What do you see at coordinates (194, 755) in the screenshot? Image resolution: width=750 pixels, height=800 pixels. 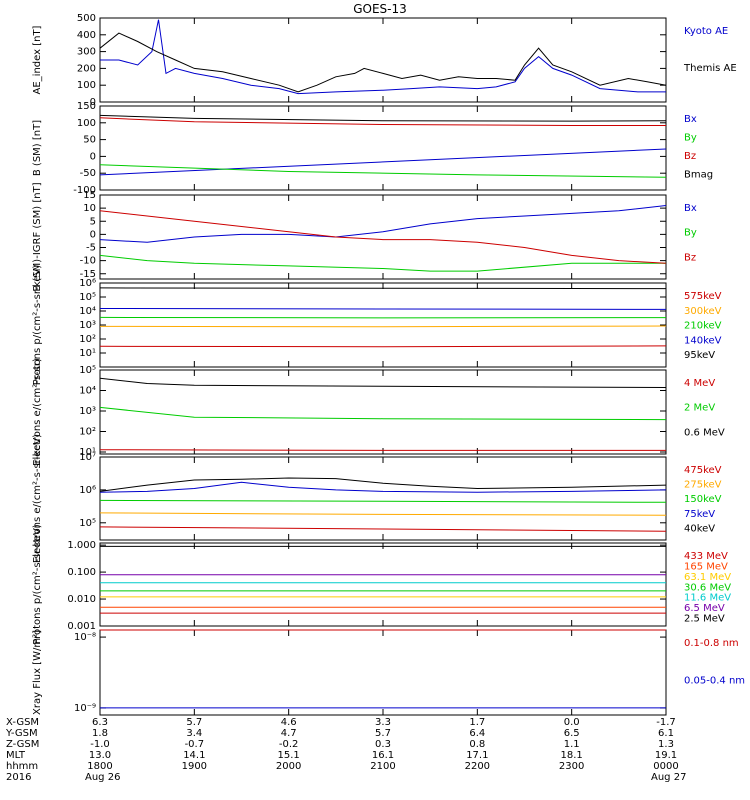 I see `ephemeris-cell: 14.1` at bounding box center [194, 755].